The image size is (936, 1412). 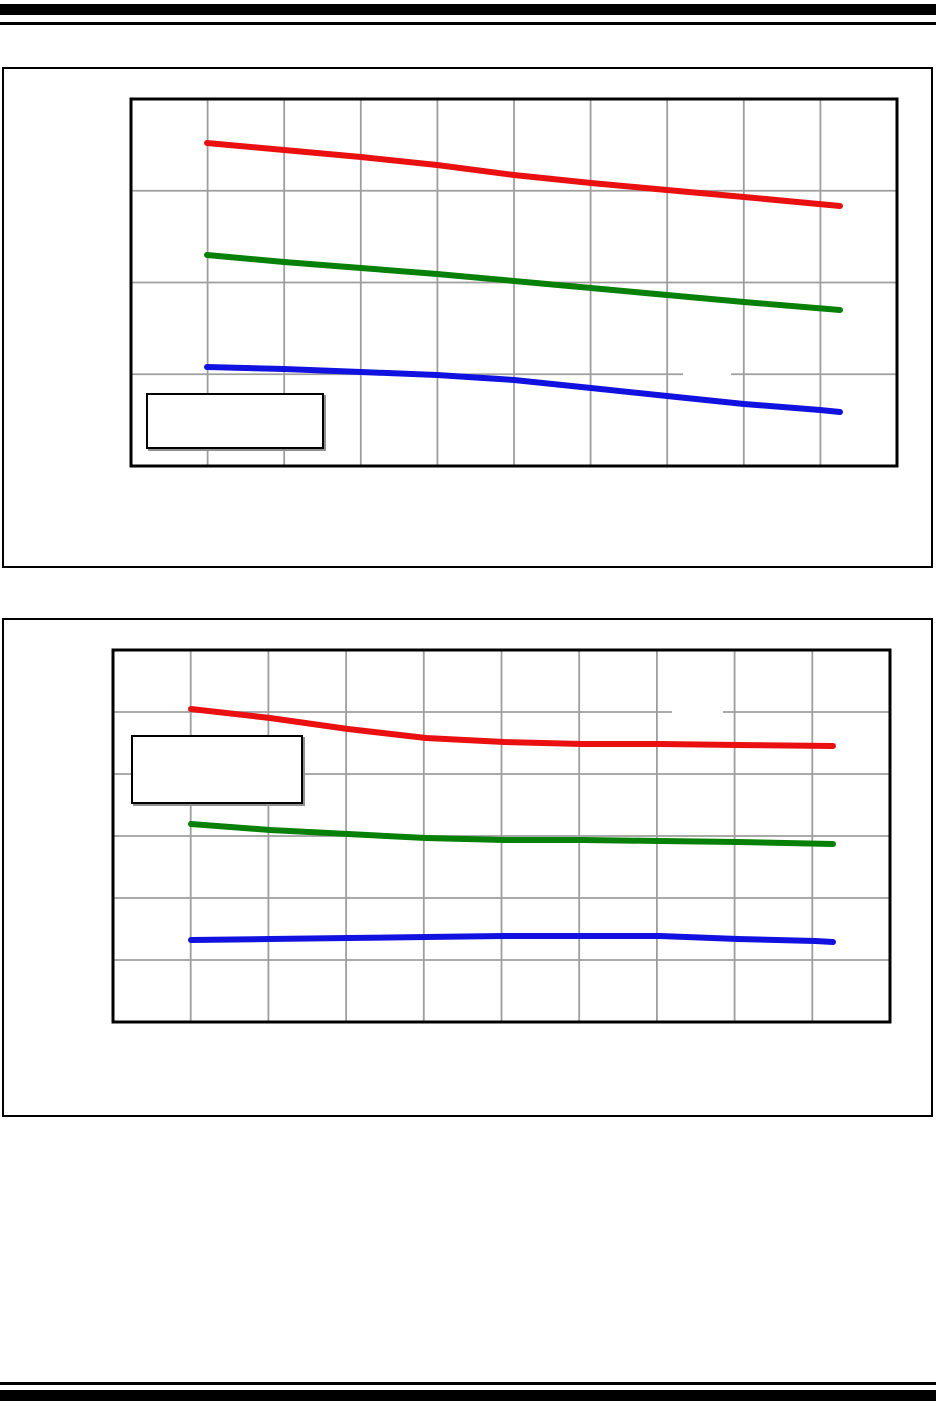 I want to click on chart-1-blue-line, so click(x=523, y=389).